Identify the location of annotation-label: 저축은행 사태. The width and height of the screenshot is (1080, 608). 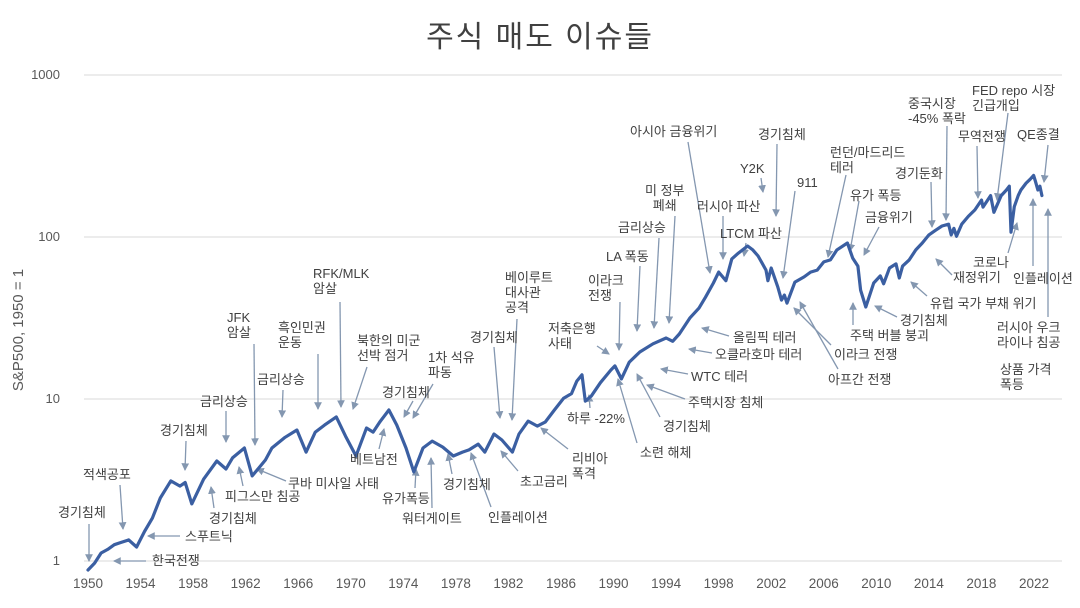
(572, 336).